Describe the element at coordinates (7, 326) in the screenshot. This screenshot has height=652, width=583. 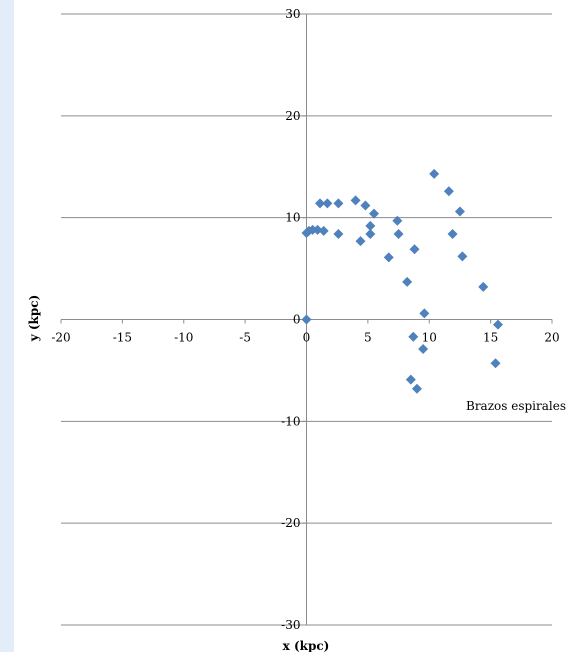
I see `left-side-panel` at that location.